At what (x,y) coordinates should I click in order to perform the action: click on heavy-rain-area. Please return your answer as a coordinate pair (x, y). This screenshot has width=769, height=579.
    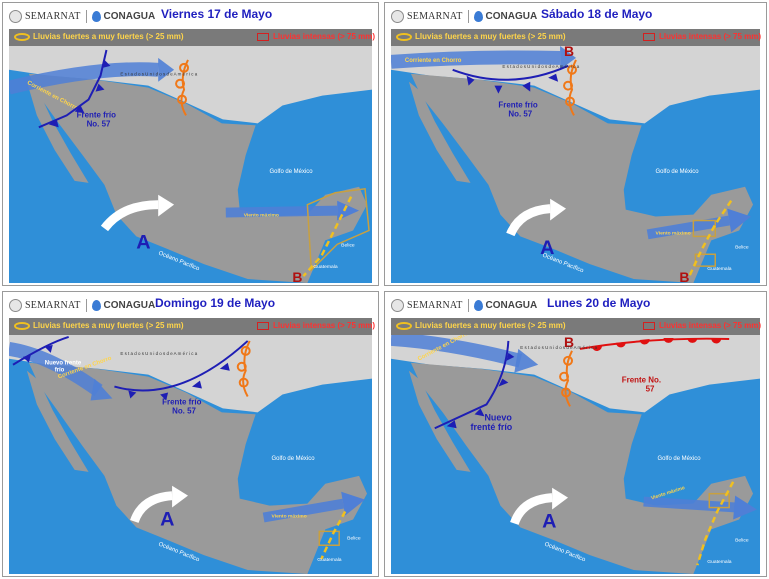
    Looking at the image, I should click on (329, 538).